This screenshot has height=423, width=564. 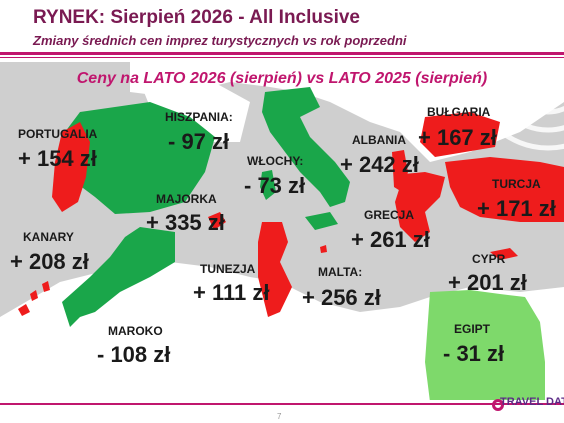 I want to click on region-tunisia, so click(x=275, y=269).